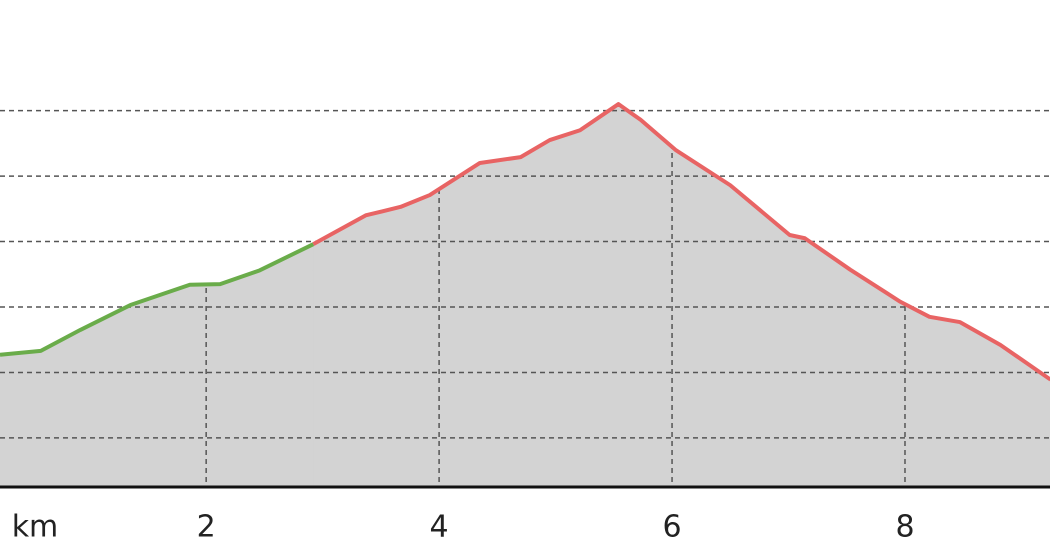 Image resolution: width=1050 pixels, height=560 pixels. I want to click on x-tick-label: 4, so click(439, 527).